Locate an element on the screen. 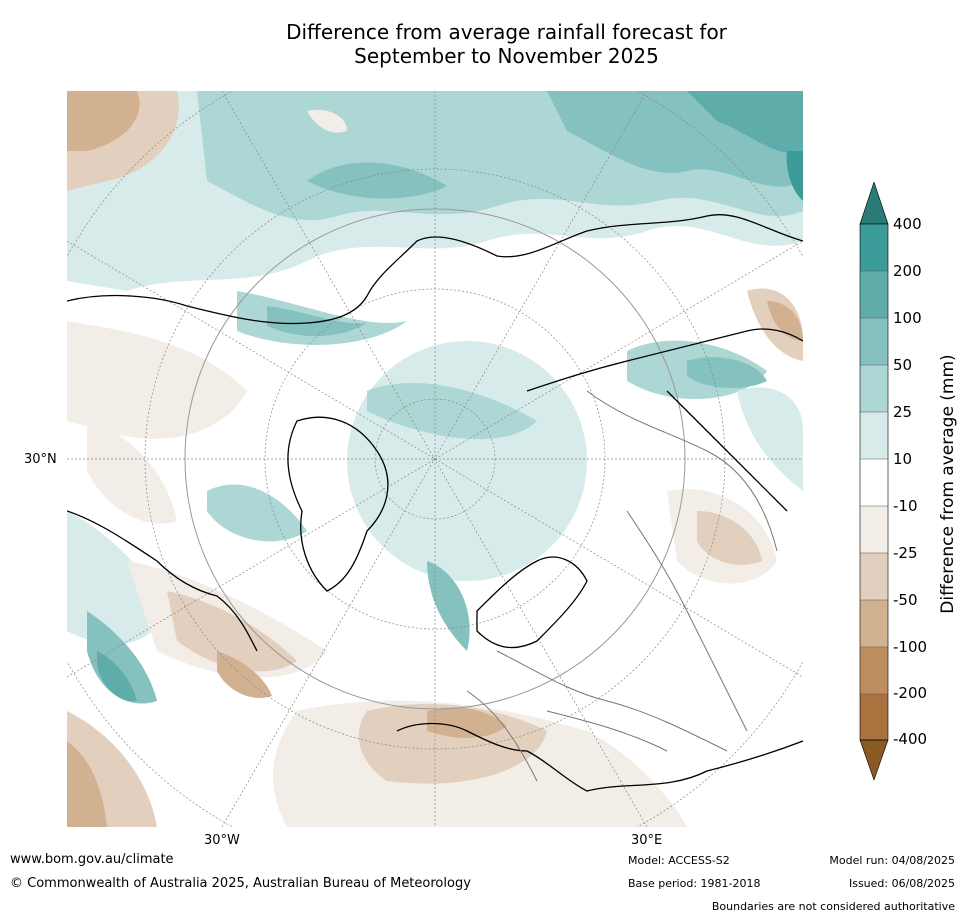  lon-label-30w: 30°W is located at coordinates (222, 840).